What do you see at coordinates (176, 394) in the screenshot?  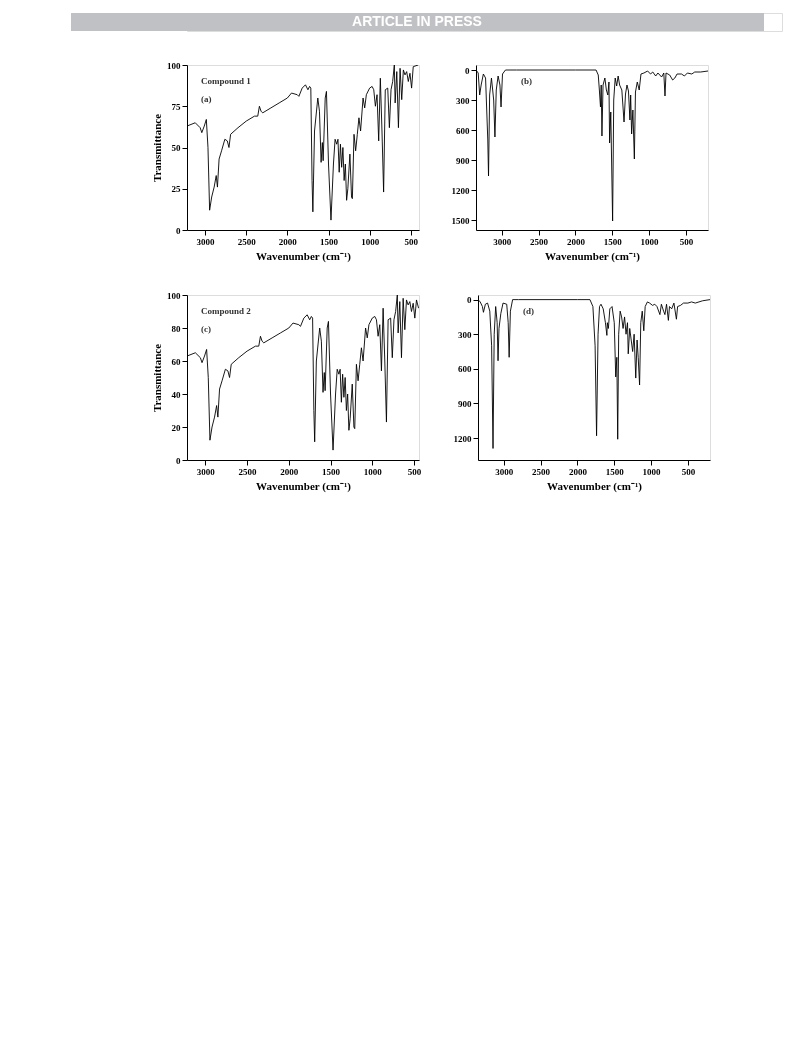 I see `y-tick-label: 40` at bounding box center [176, 394].